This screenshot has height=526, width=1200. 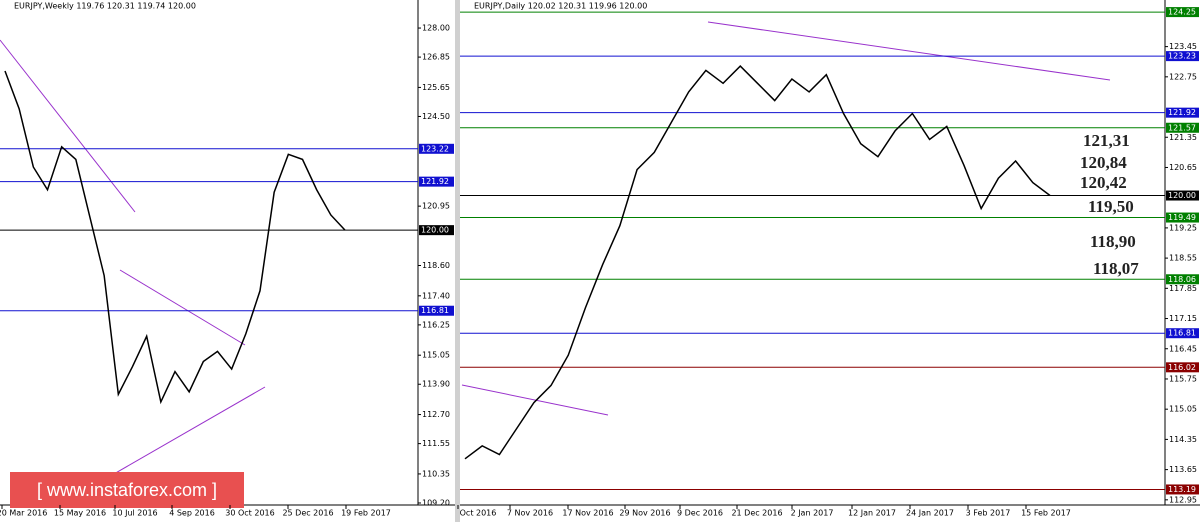 What do you see at coordinates (436, 265) in the screenshot?
I see `y-tick-label: 118.60` at bounding box center [436, 265].